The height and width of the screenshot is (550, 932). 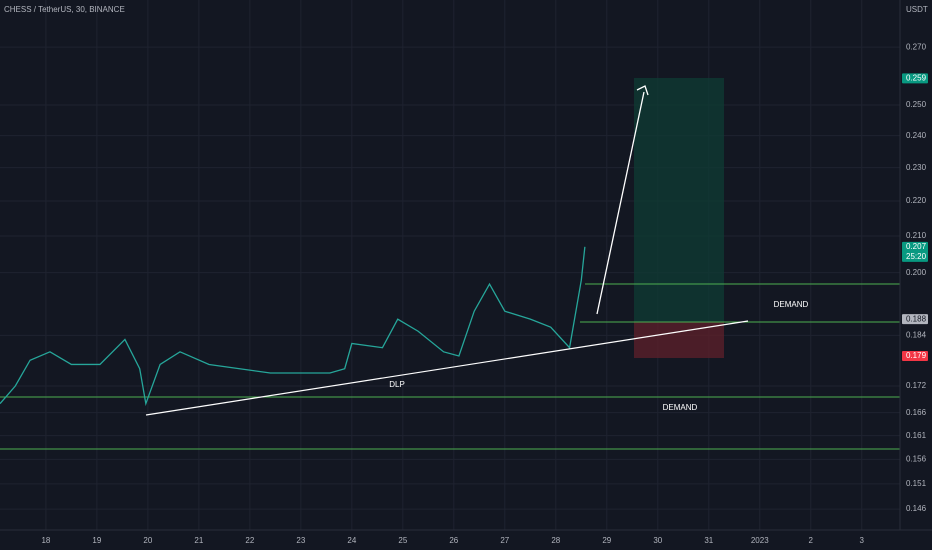 What do you see at coordinates (657, 540) in the screenshot?
I see `x-tick-label: 30` at bounding box center [657, 540].